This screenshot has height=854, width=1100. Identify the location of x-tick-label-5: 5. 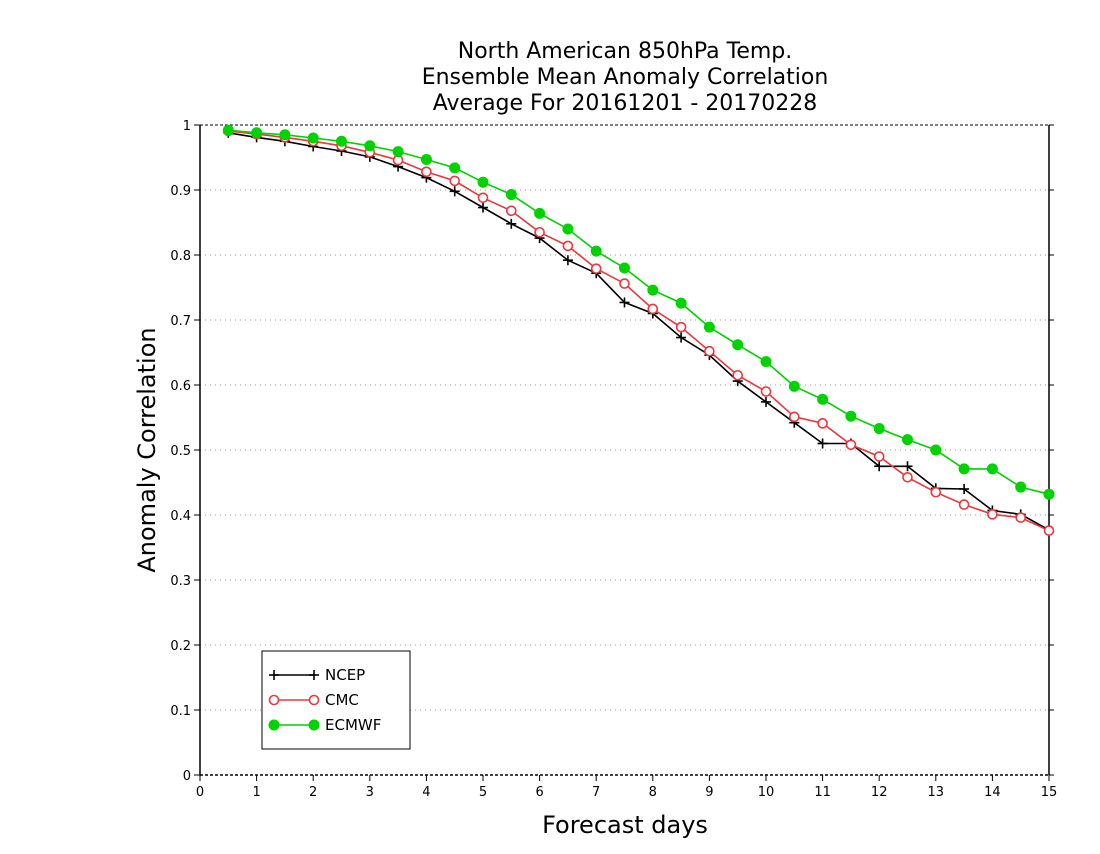
(483, 792).